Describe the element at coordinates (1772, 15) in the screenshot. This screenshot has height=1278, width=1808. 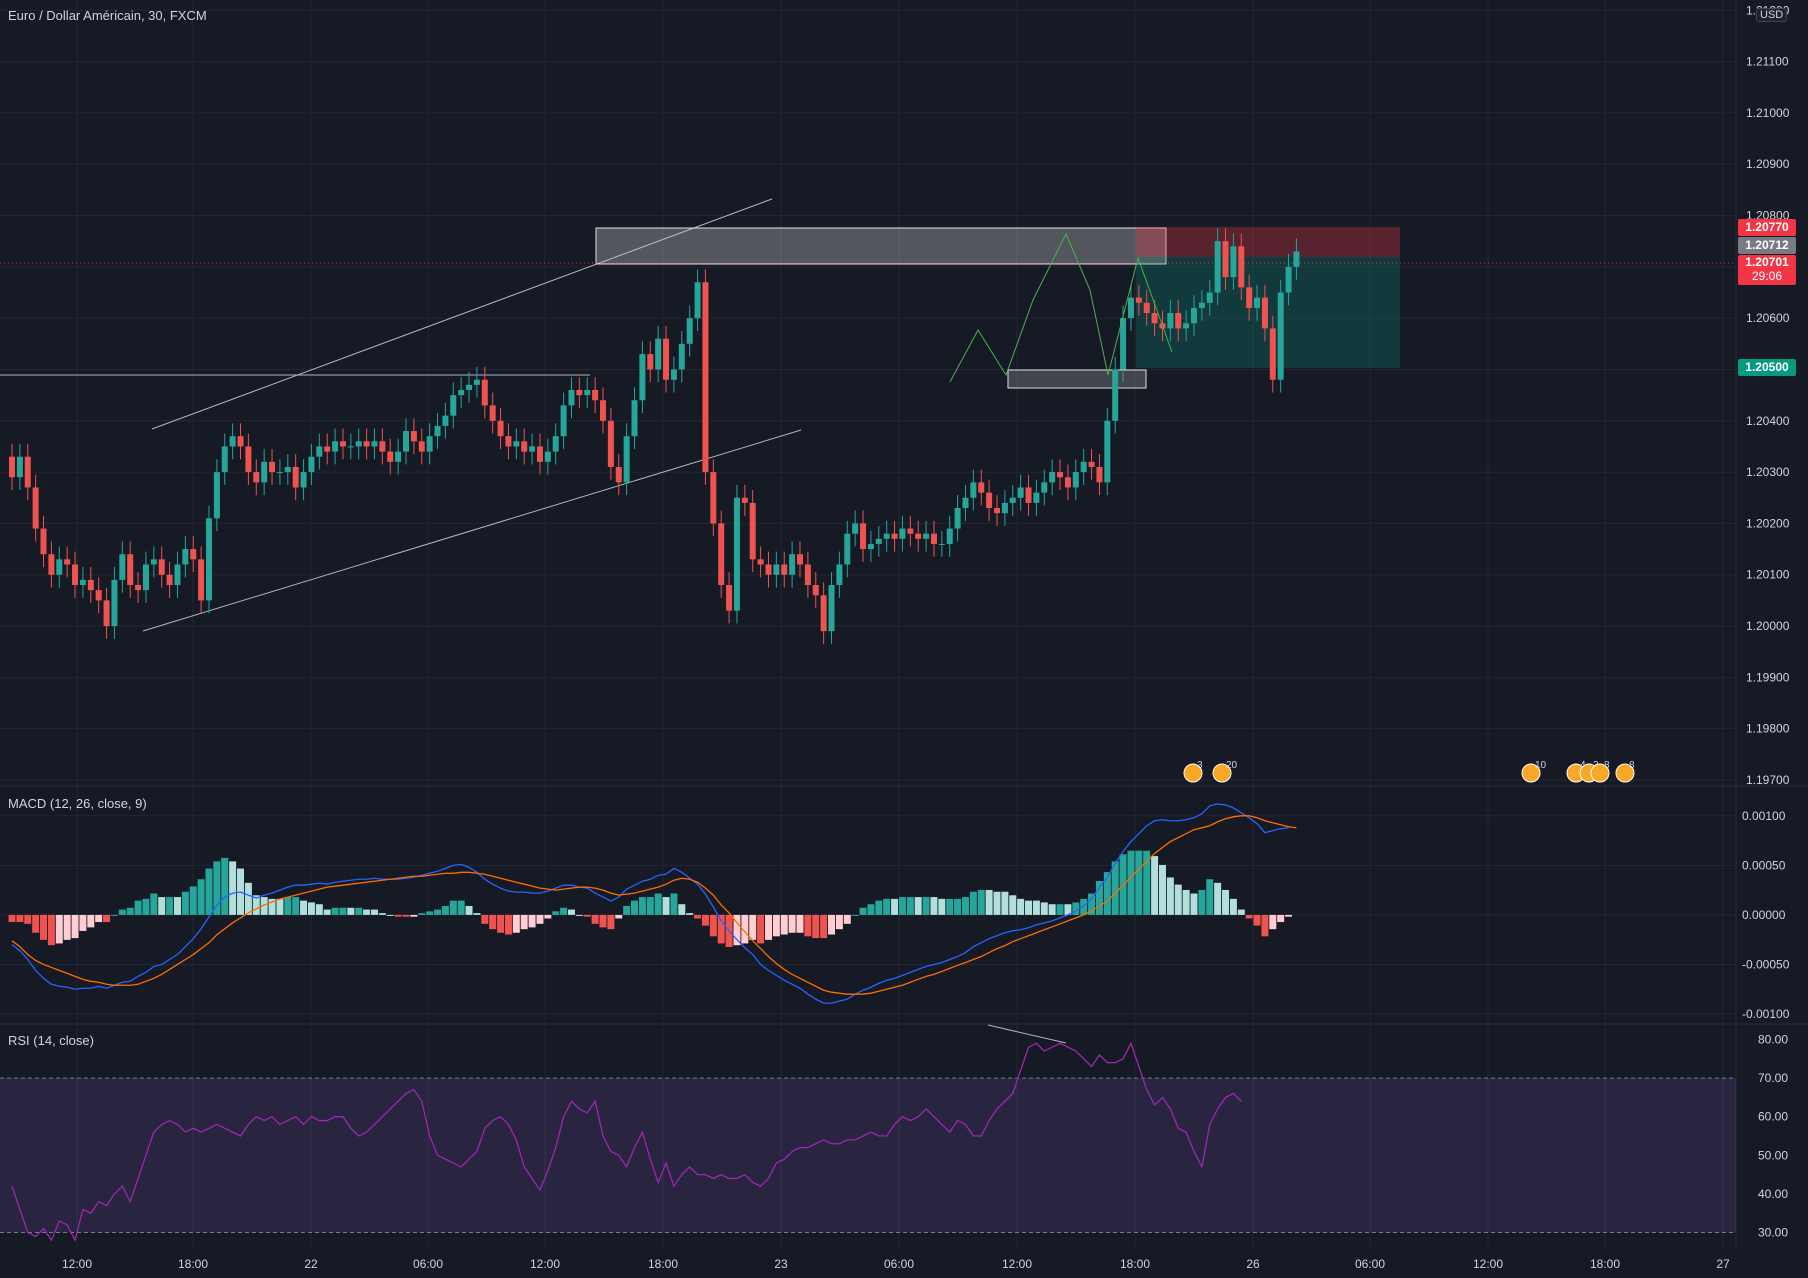
I see `currency-badge: USD` at that location.